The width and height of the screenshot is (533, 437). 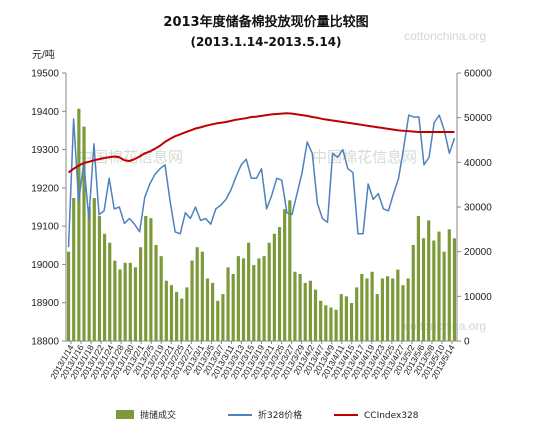 I want to click on y-right-tick-label: 40000, so click(x=478, y=163).